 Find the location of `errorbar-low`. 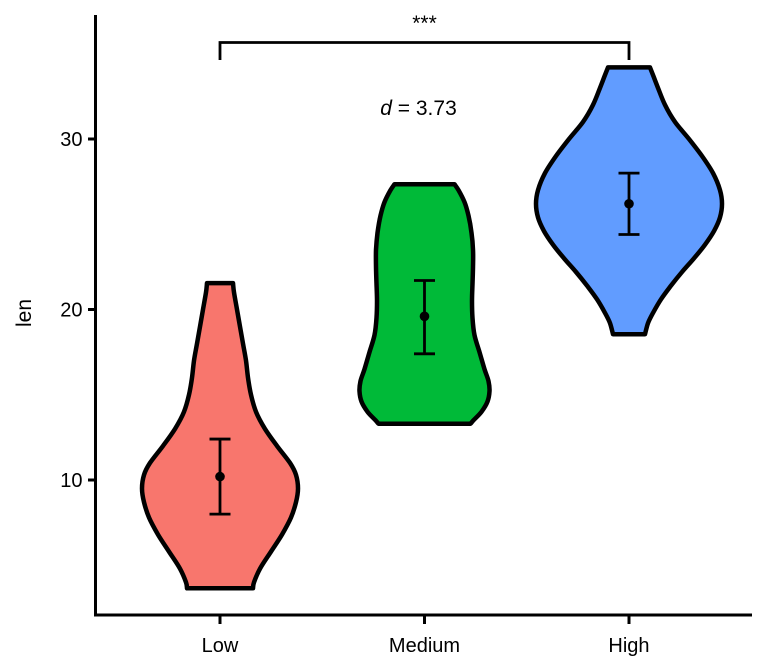

errorbar-low is located at coordinates (220, 476).